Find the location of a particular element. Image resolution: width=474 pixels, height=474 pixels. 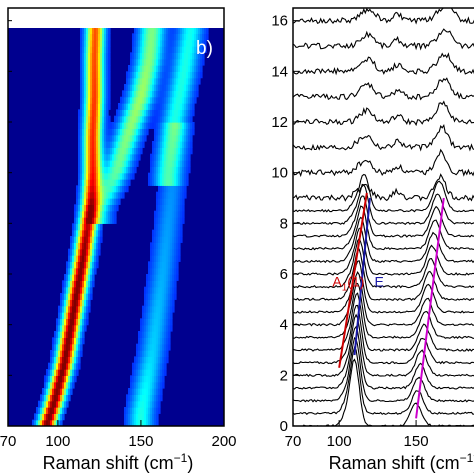

spectrum-line is located at coordinates (383, 310).